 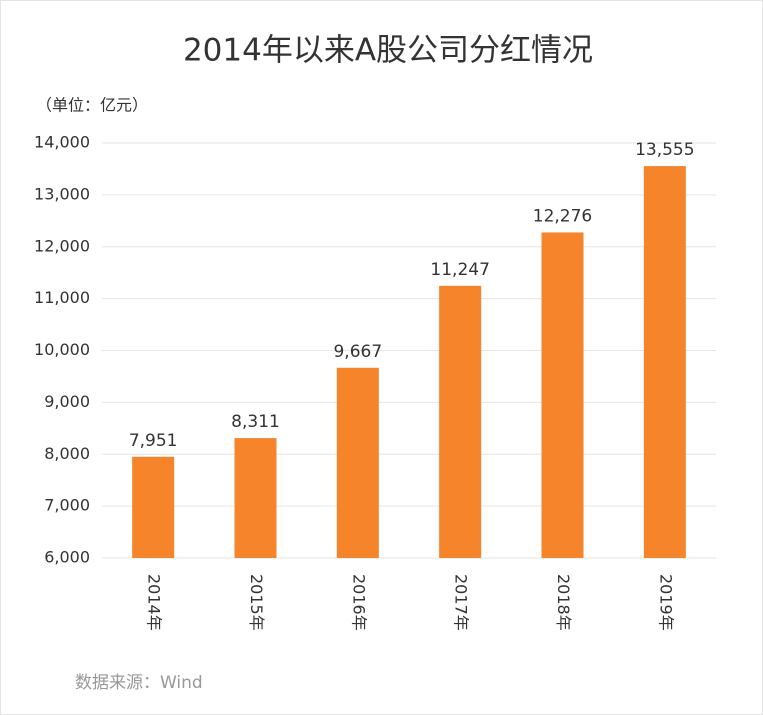 What do you see at coordinates (153, 441) in the screenshot?
I see `value-label: 7,951` at bounding box center [153, 441].